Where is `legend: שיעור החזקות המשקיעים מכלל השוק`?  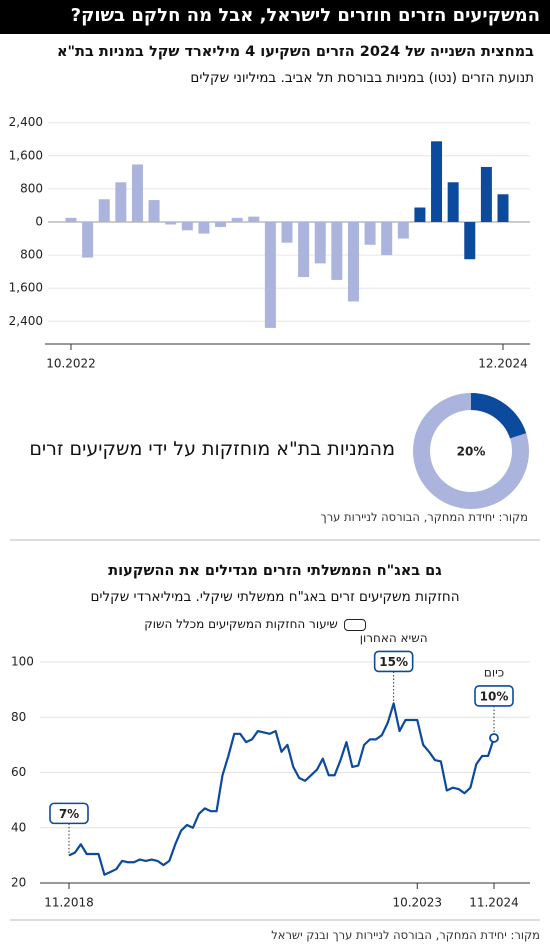 legend: שיעור החזקות המשקיעים מכלל השוק is located at coordinates (255, 624).